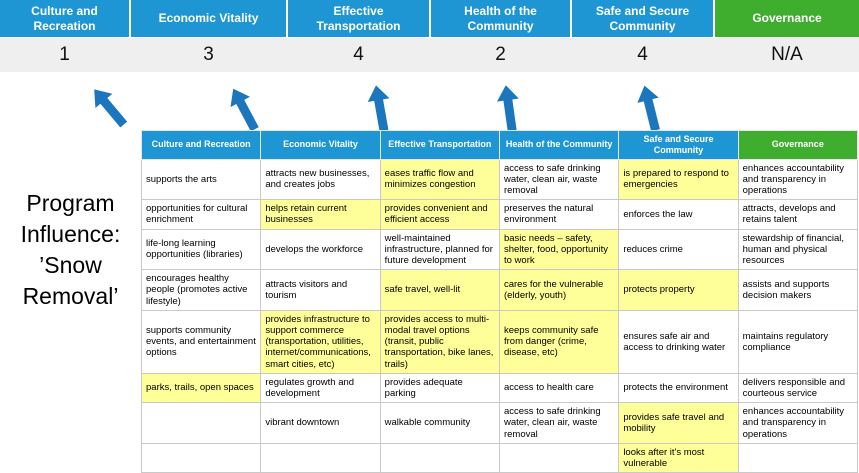 This screenshot has height=473, width=859. I want to click on matrix-cell: supports the arts, so click(201, 179).